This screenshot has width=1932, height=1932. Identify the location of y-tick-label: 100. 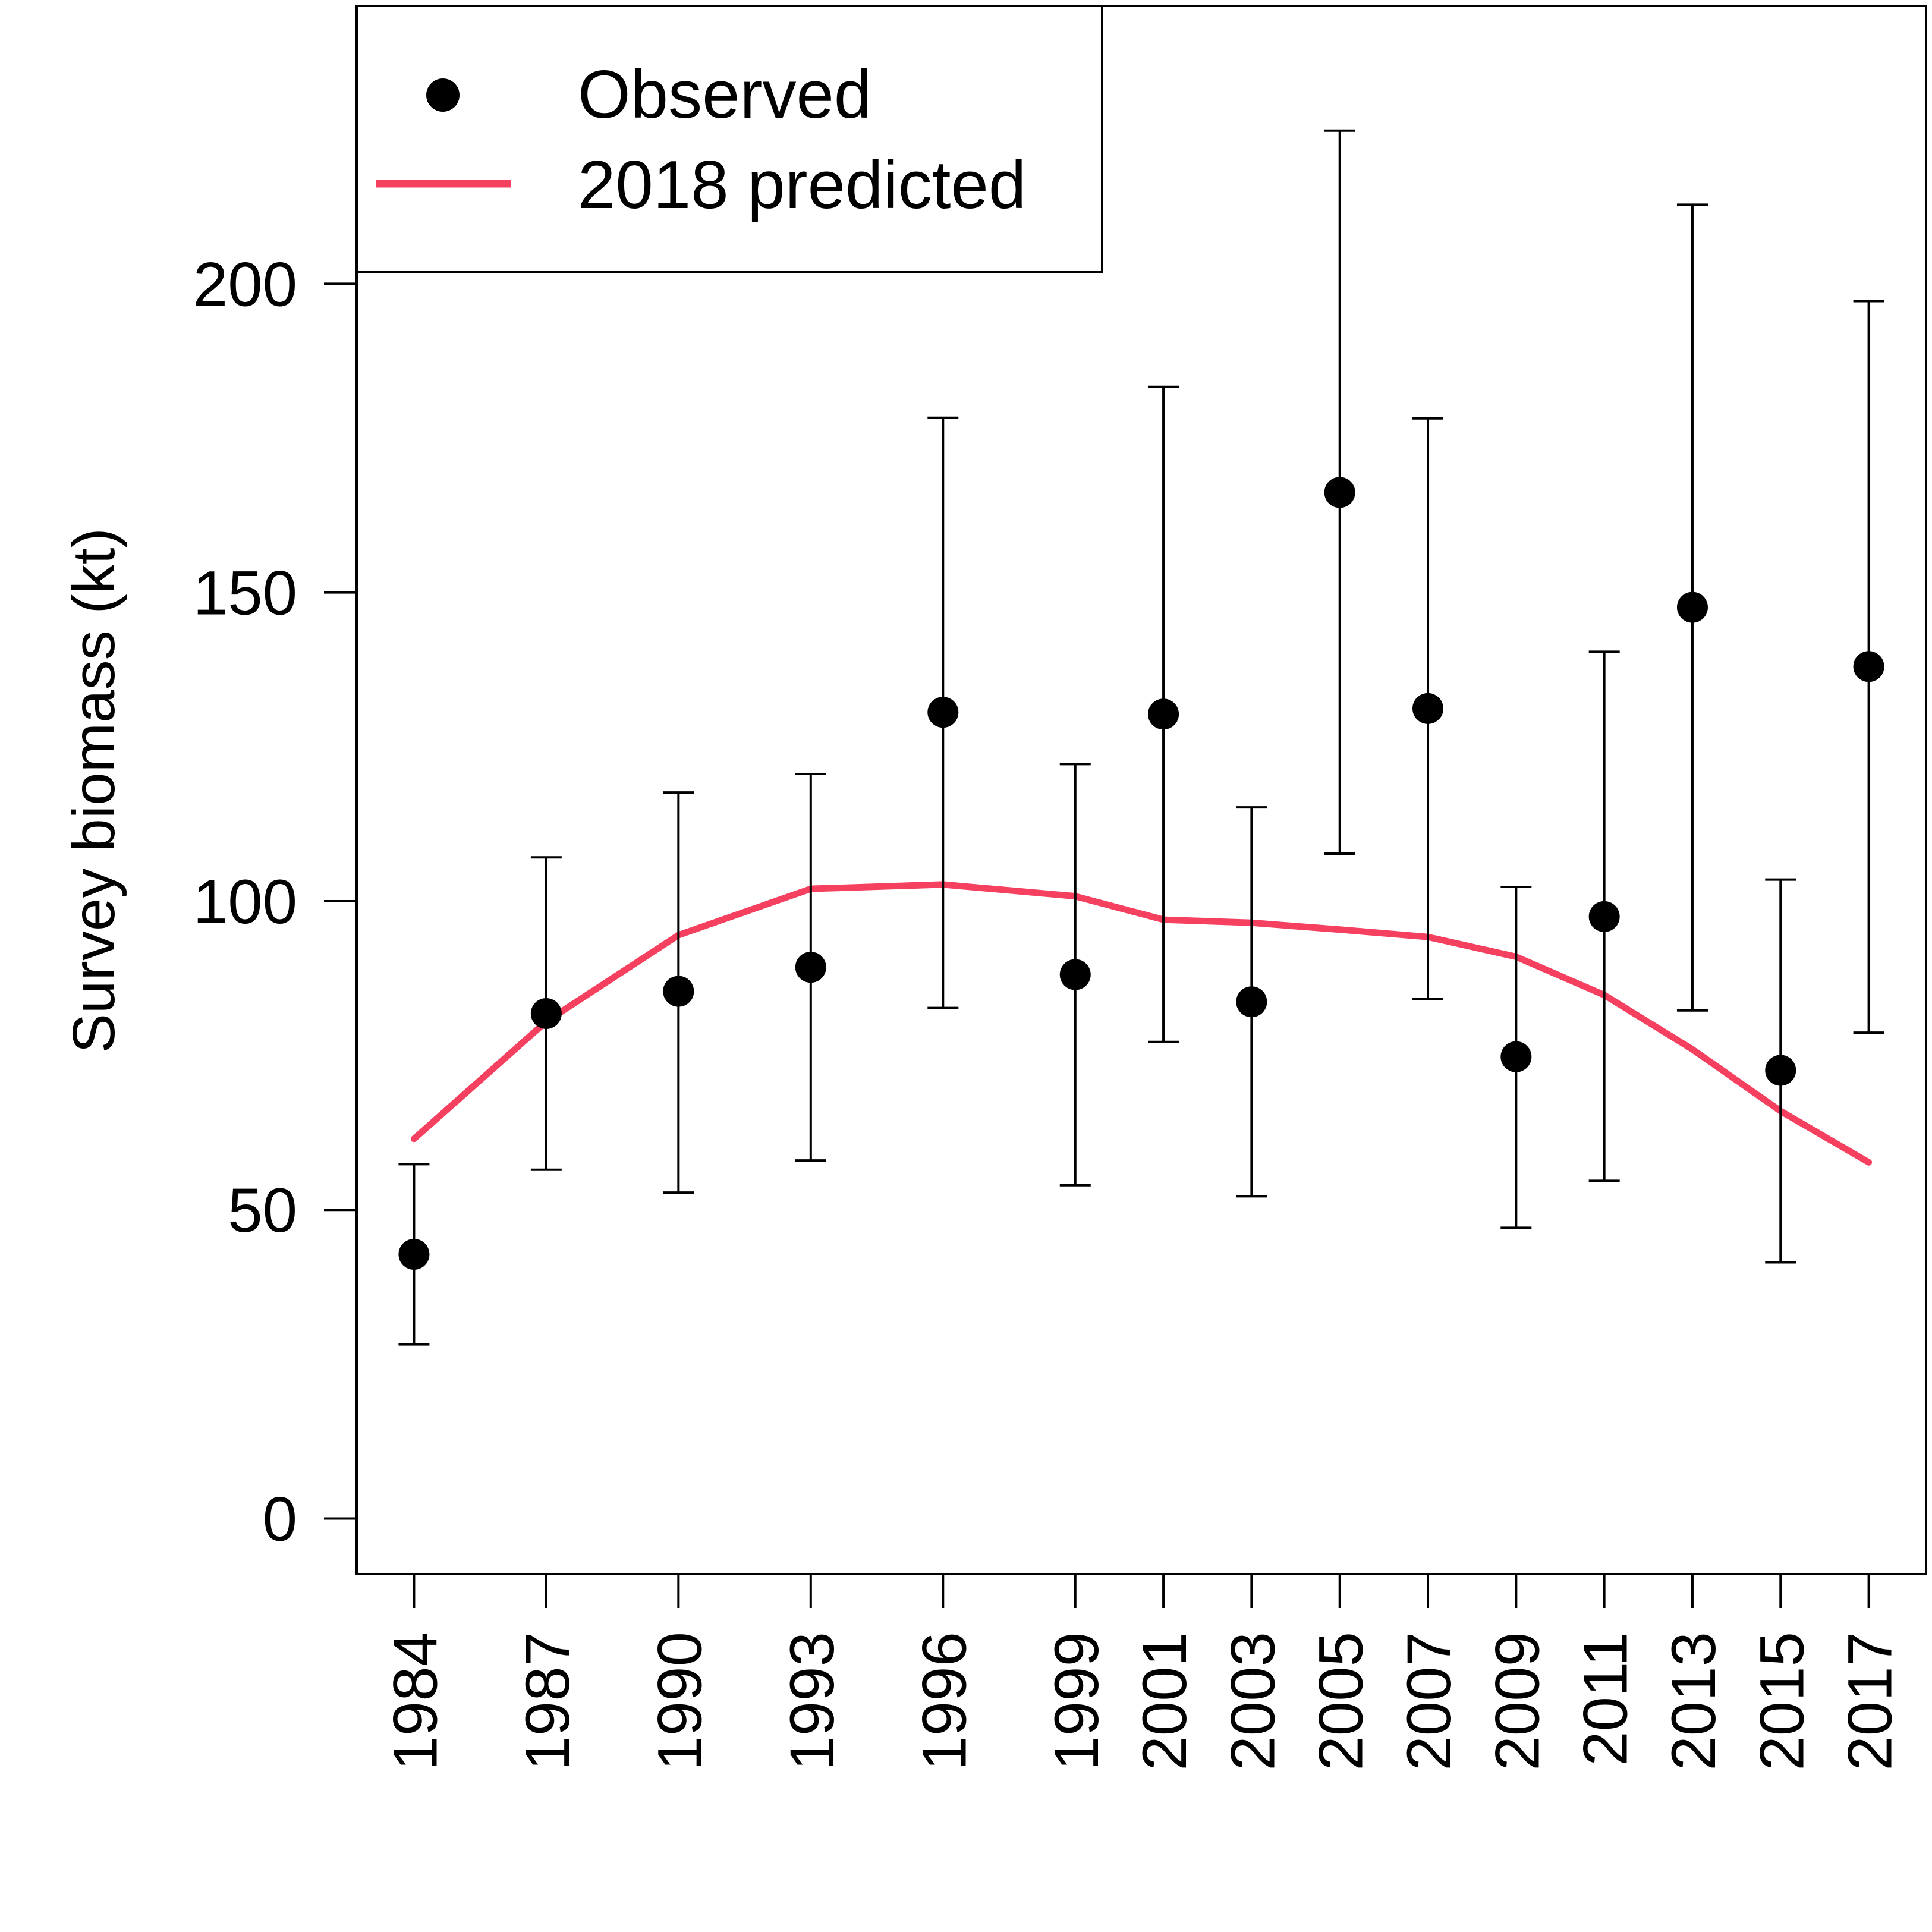
(245, 902).